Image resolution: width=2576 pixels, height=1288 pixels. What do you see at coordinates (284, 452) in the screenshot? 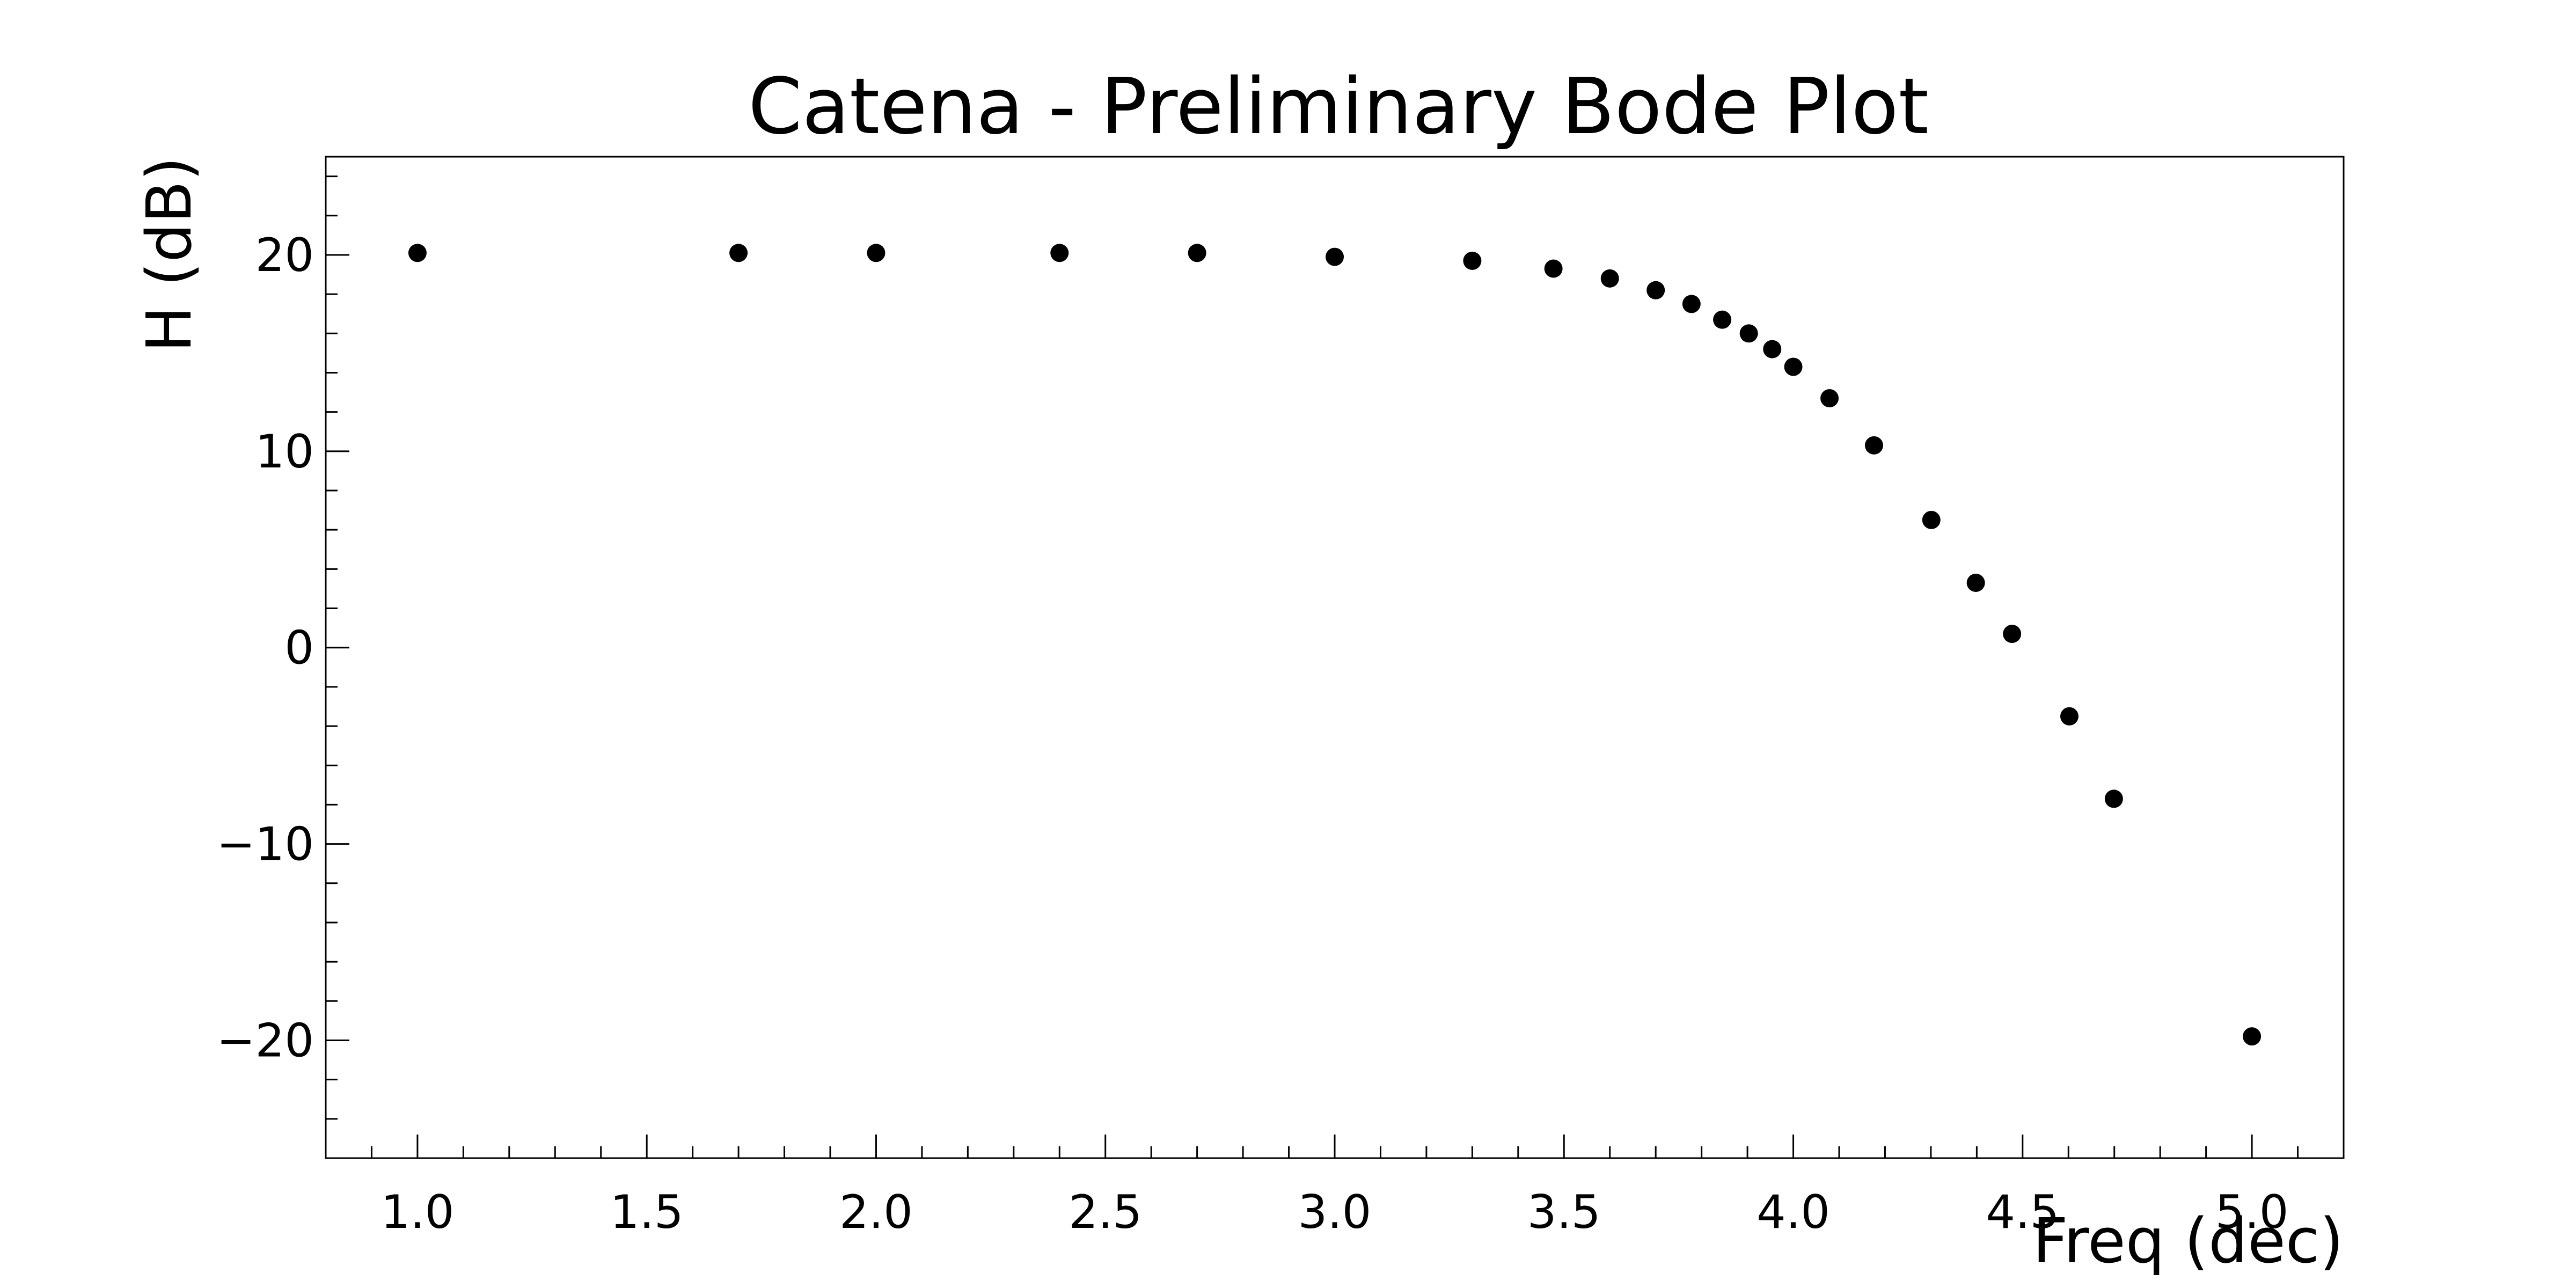
I see `y-tick-label: 10` at bounding box center [284, 452].